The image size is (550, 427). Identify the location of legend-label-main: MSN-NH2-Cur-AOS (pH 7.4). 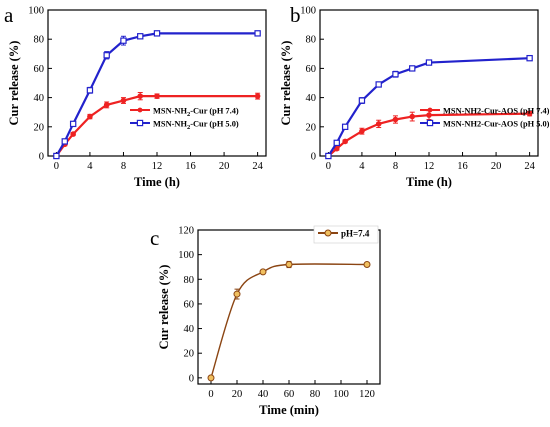
(496, 111).